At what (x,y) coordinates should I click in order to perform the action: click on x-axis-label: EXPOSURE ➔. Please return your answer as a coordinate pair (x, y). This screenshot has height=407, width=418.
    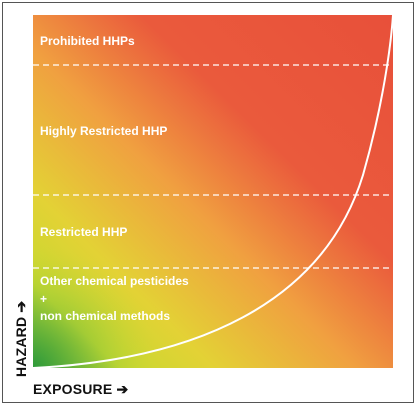
    Looking at the image, I should click on (80, 389).